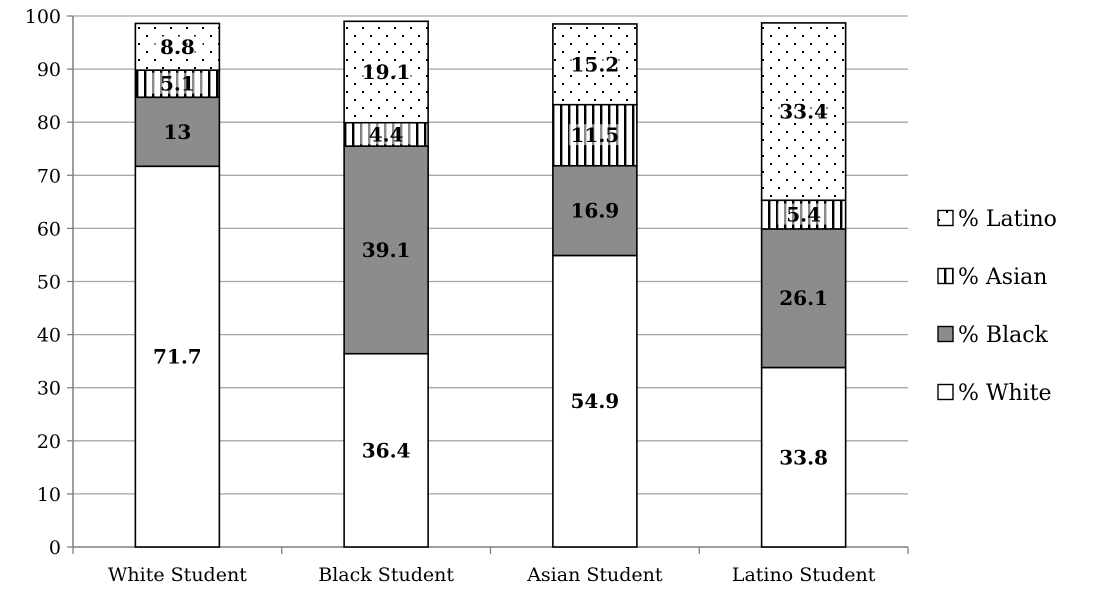 This screenshot has width=1107, height=598. What do you see at coordinates (945, 218) in the screenshot?
I see `legend-swatch-latino` at bounding box center [945, 218].